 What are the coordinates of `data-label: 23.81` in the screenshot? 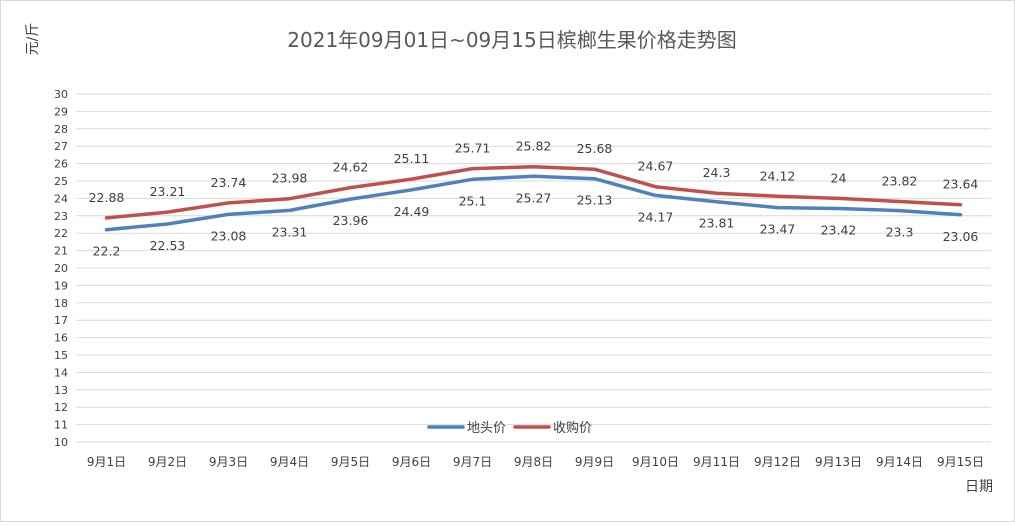 It's located at (717, 223).